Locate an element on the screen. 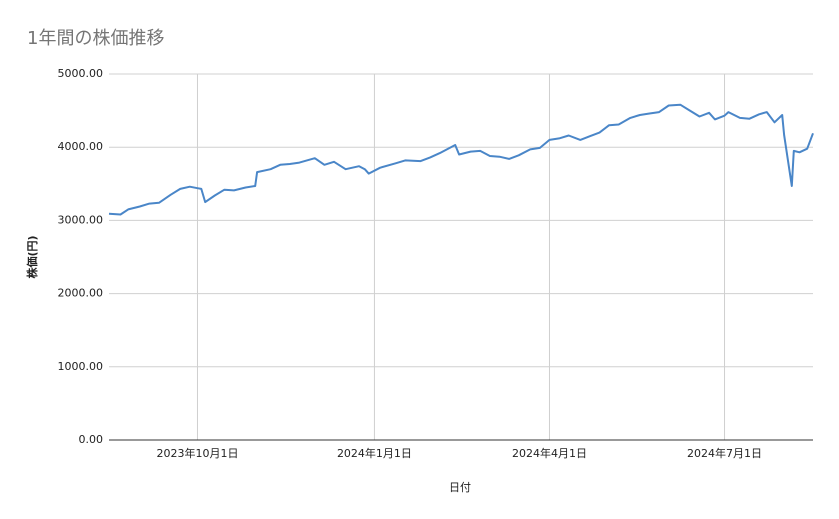  y-axis-label: 株価(円) is located at coordinates (32, 256).